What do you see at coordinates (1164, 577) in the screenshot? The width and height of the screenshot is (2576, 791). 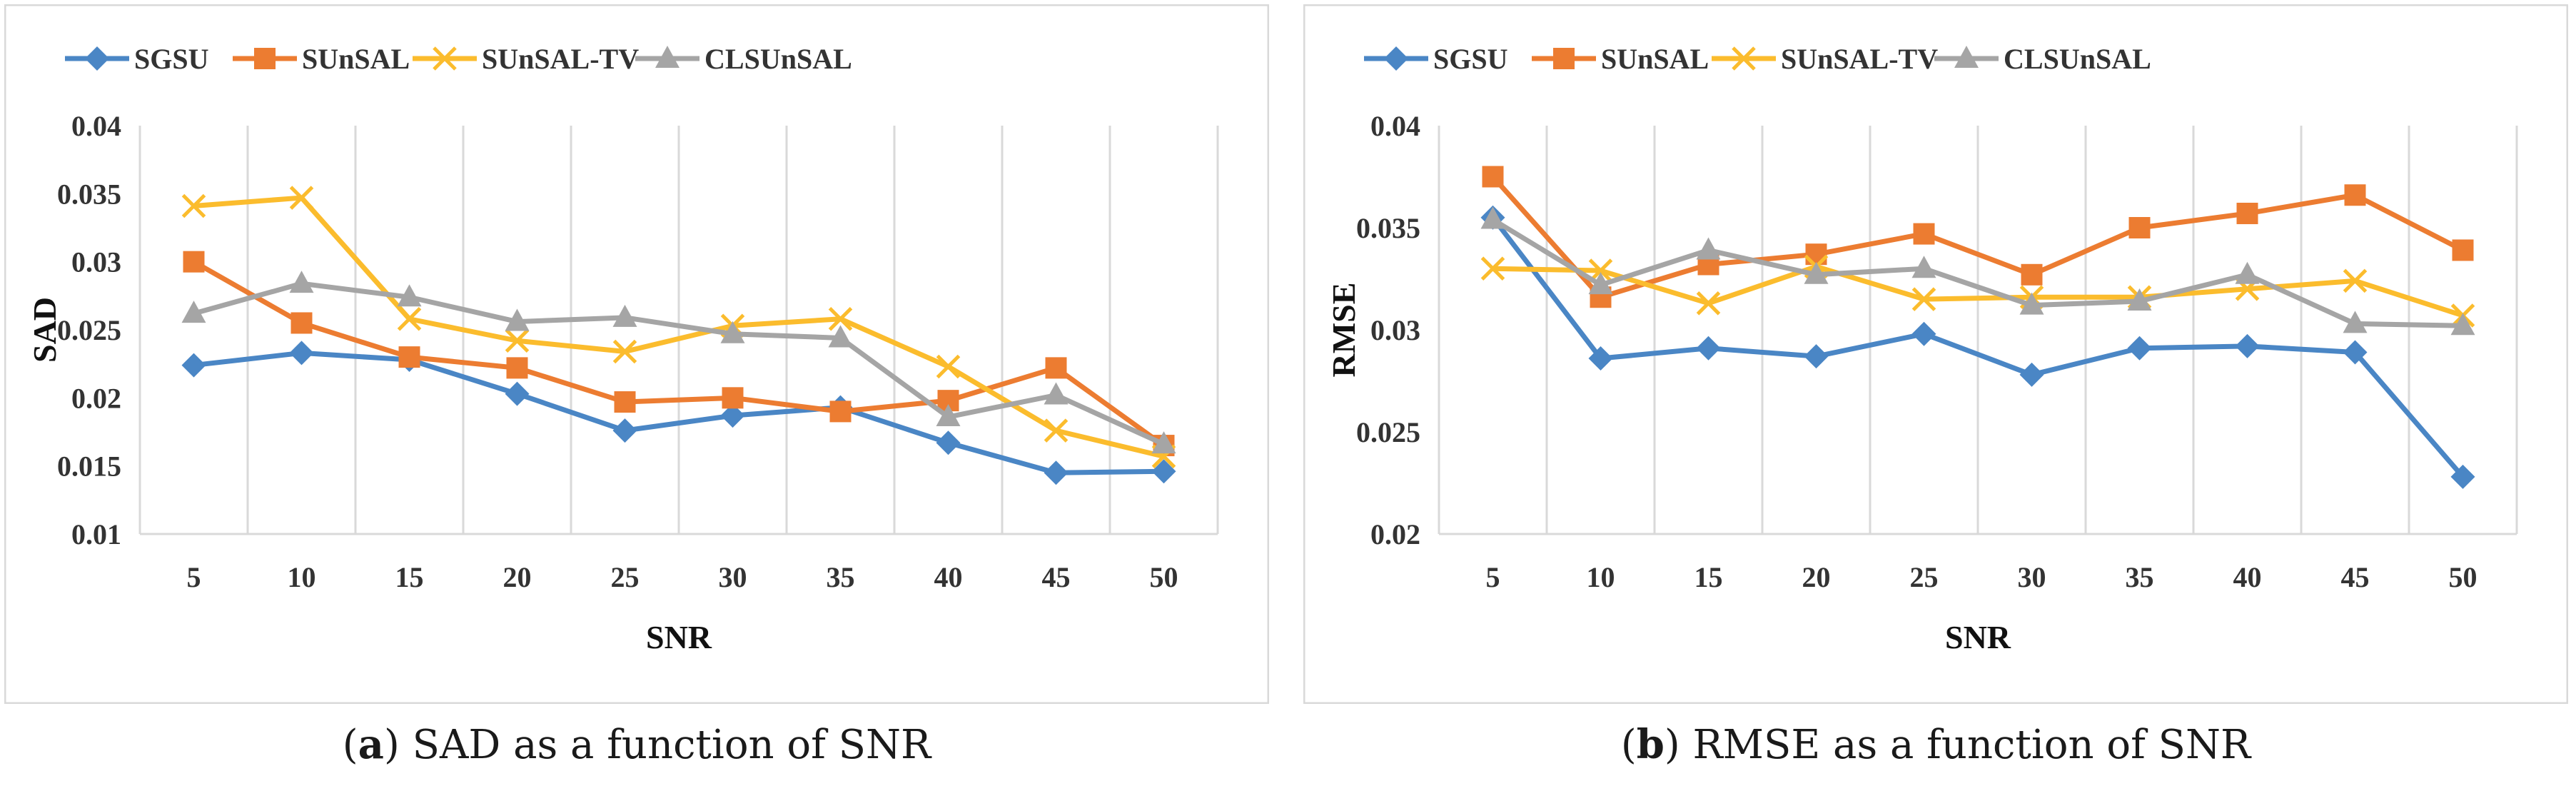 I see `x-tick-label: 50` at bounding box center [1164, 577].